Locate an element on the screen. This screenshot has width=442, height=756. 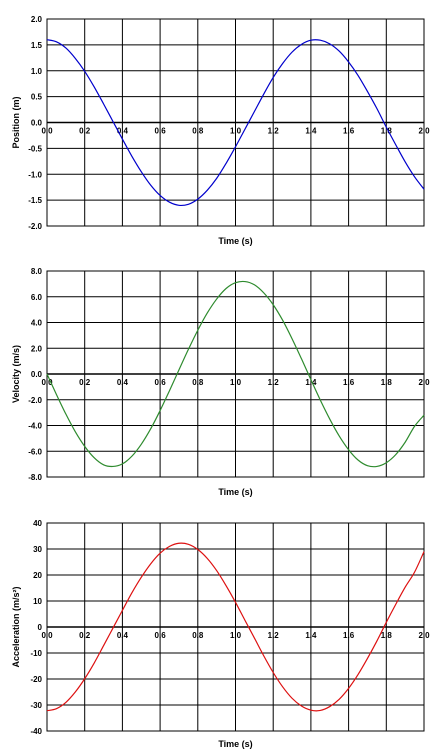
y-tick-label: 1.5 is located at coordinates (37, 45).